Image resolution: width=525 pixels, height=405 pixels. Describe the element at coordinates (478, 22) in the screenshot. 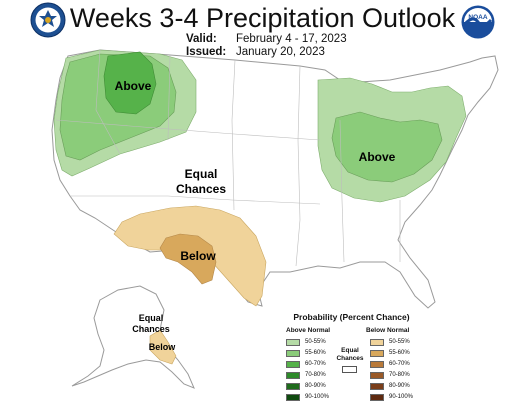

I see `noaa-logo-icon: NOAA` at that location.